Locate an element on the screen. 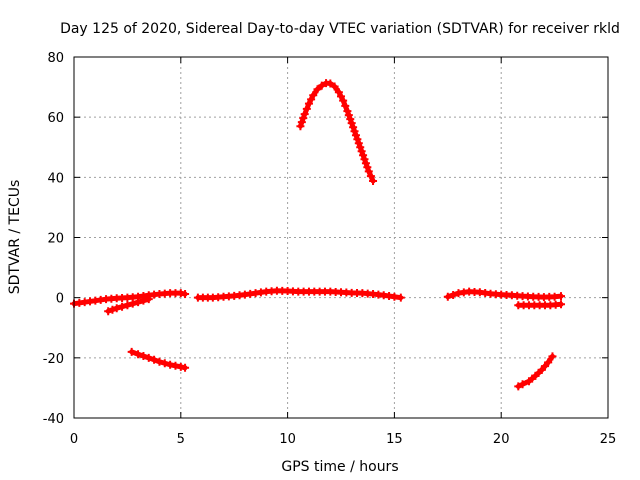  x-tick-label: 5 is located at coordinates (181, 439).